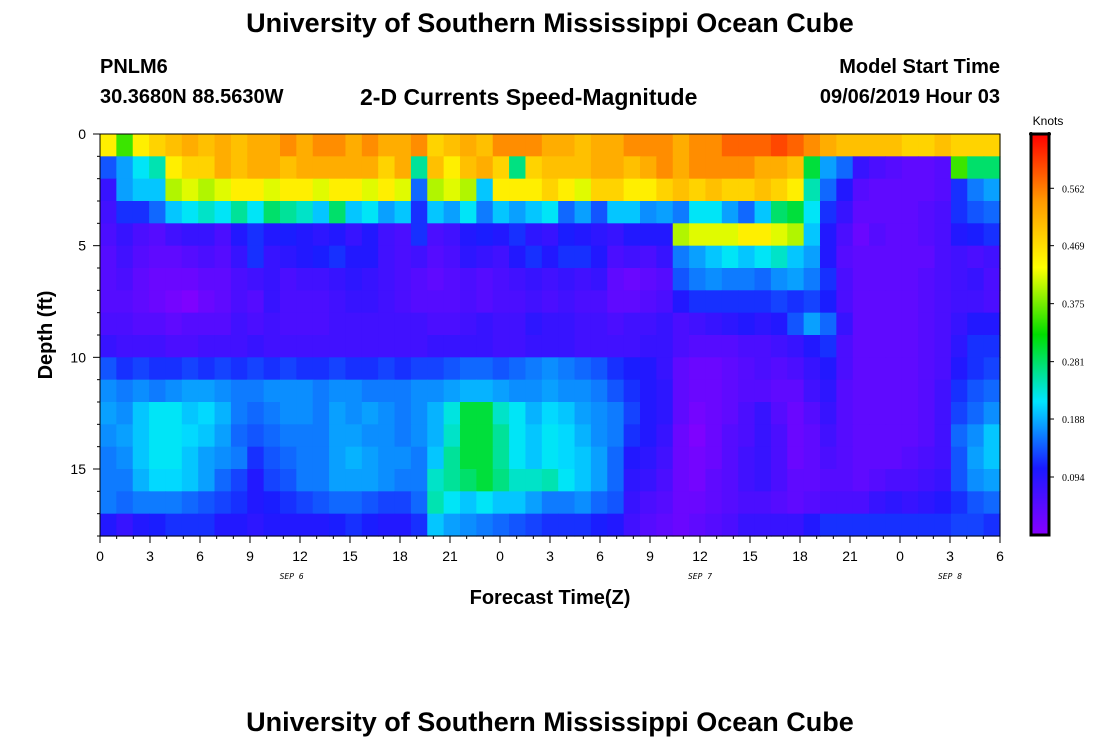 The width and height of the screenshot is (1100, 750). Describe the element at coordinates (300, 556) in the screenshot. I see `x-tick-label: 12` at that location.